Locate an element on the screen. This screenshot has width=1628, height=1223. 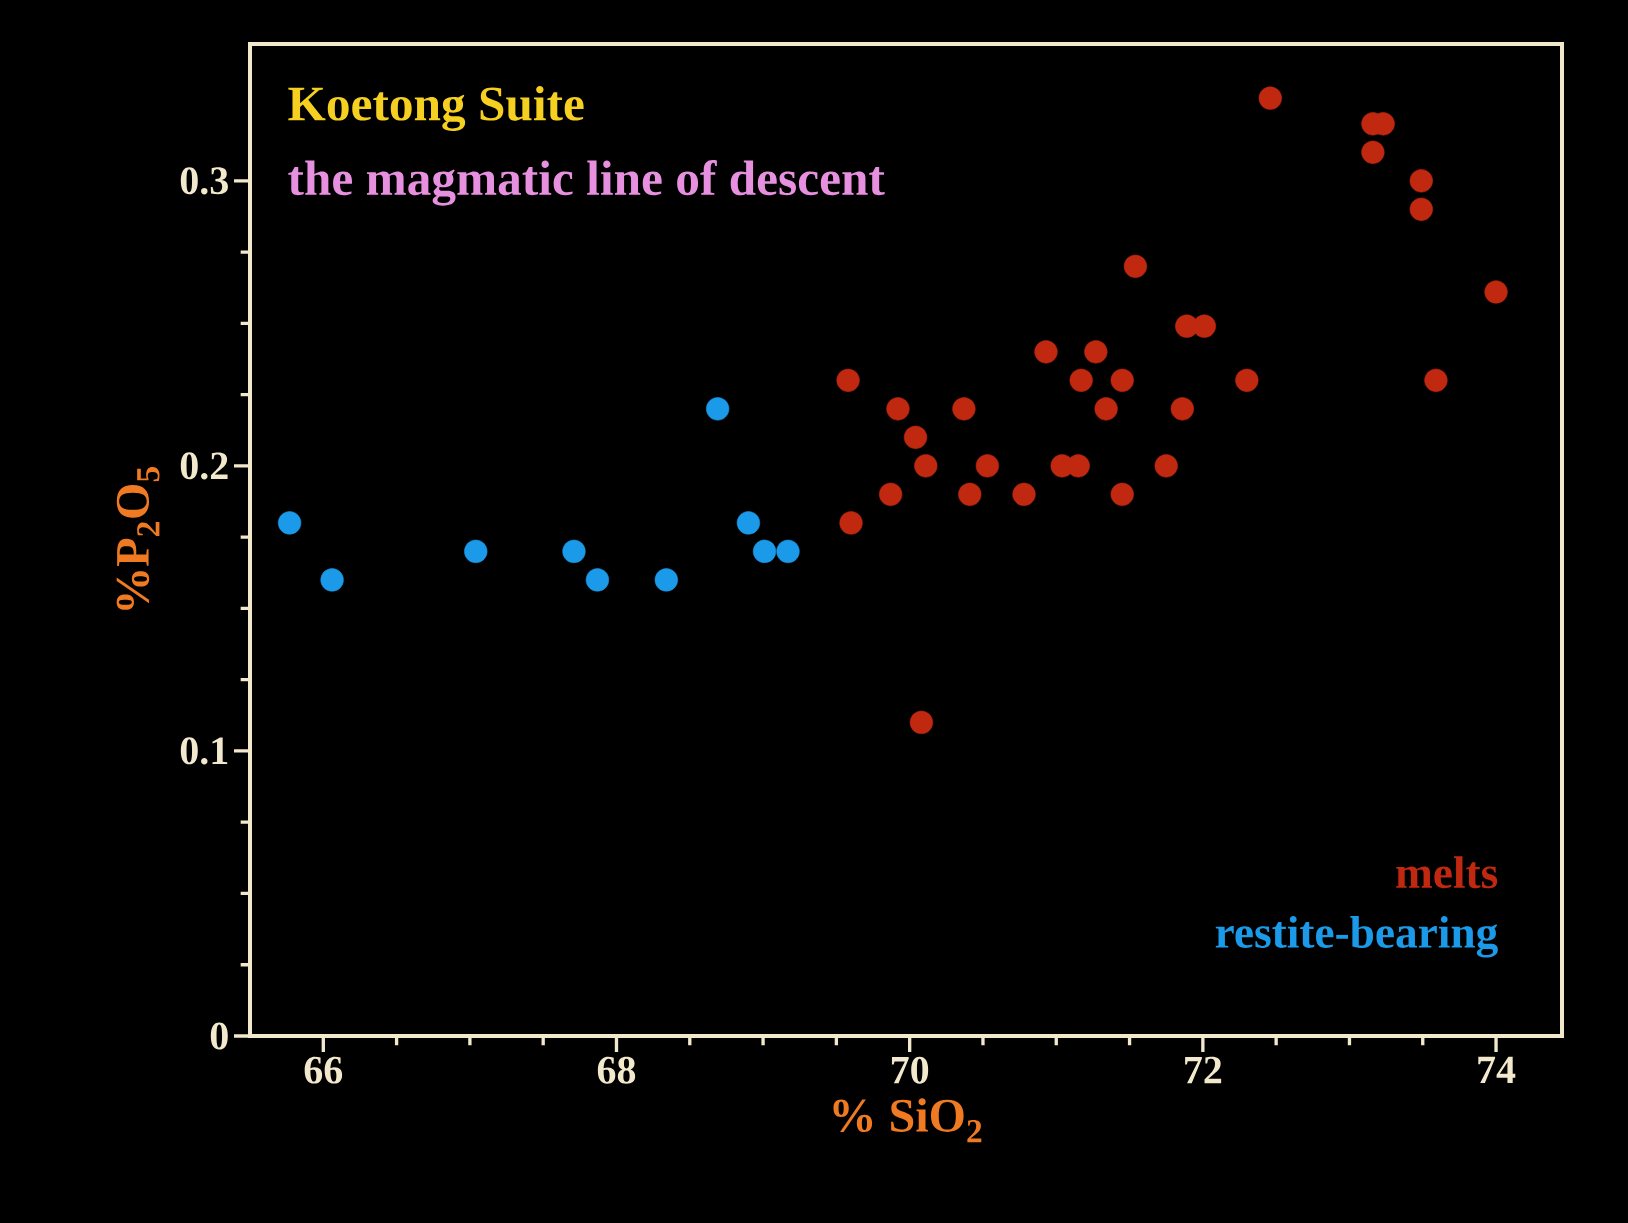
x-tick-label: 72 is located at coordinates (1203, 1070).